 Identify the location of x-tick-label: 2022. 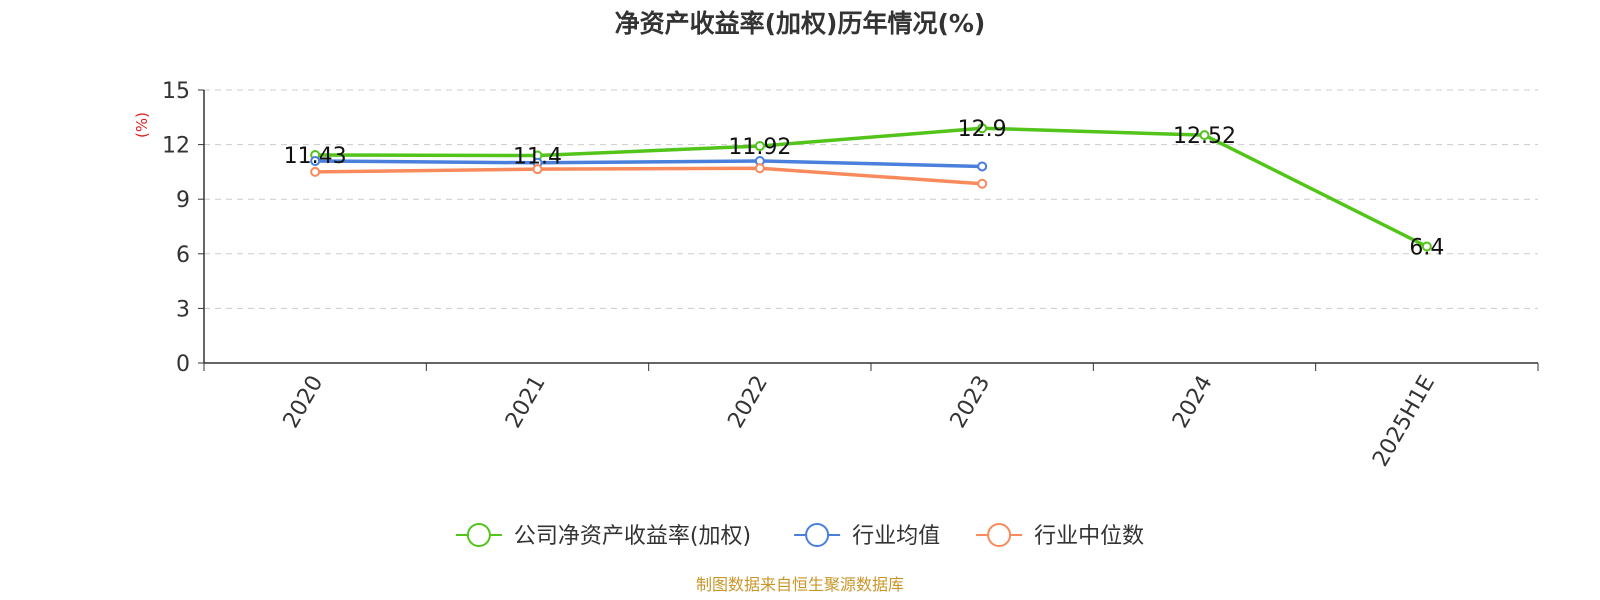
(748, 402).